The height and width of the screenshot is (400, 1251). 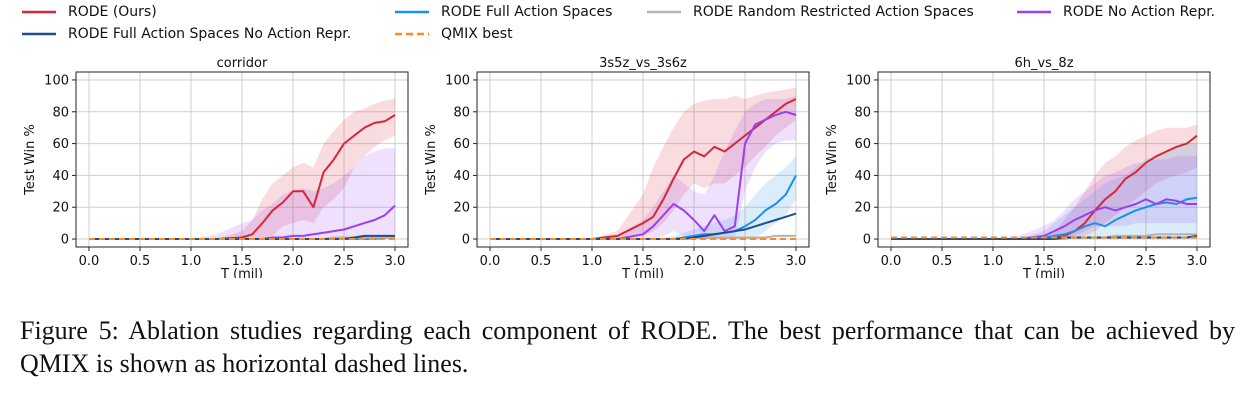 I want to click on legend-item-rode-random-restricted-action-spaces: RODE Random Restricted Action Spaces, so click(x=809, y=12).